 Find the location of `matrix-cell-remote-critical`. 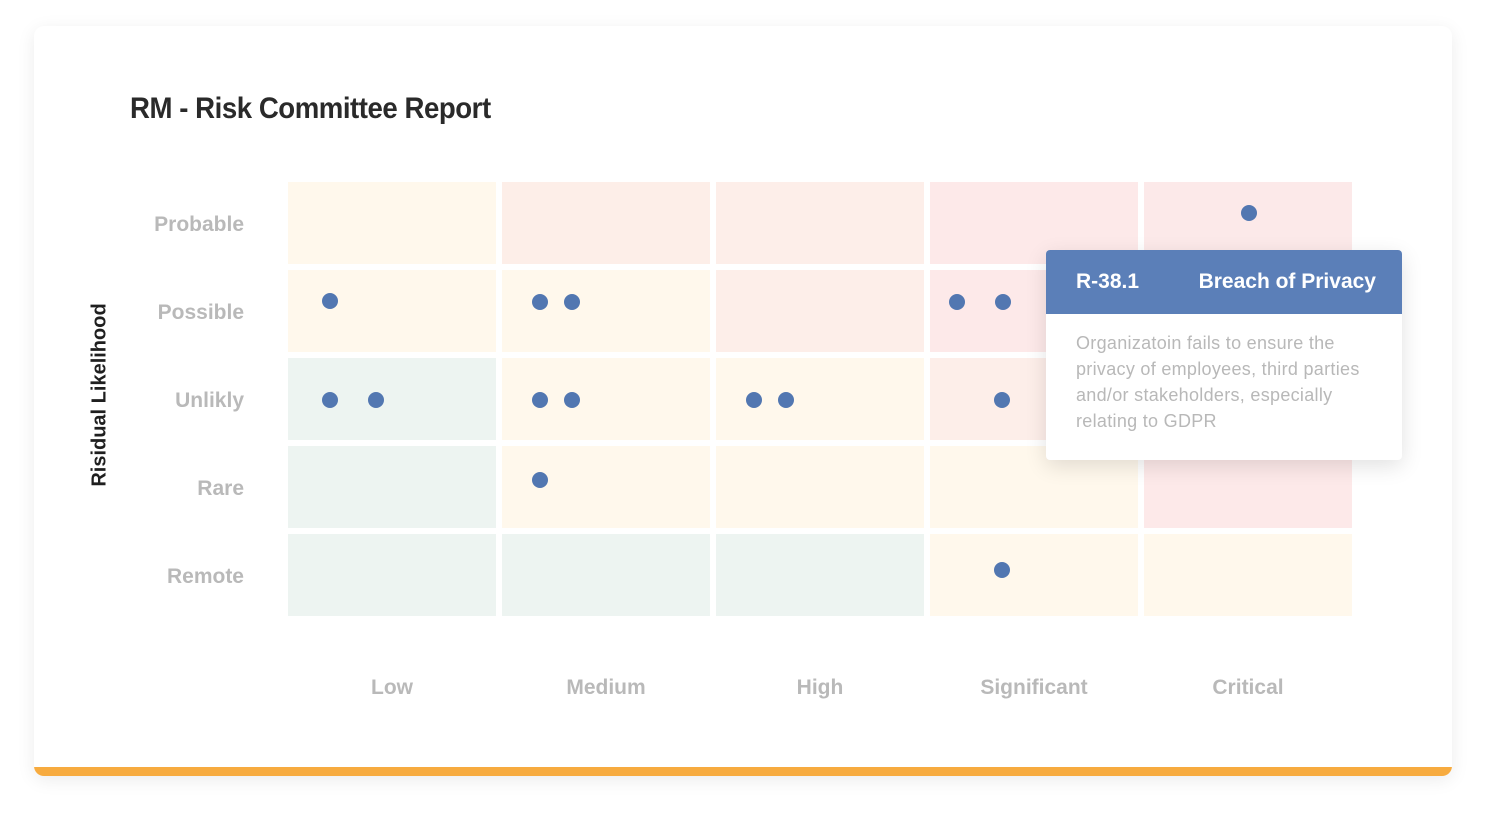

matrix-cell-remote-critical is located at coordinates (1248, 575).